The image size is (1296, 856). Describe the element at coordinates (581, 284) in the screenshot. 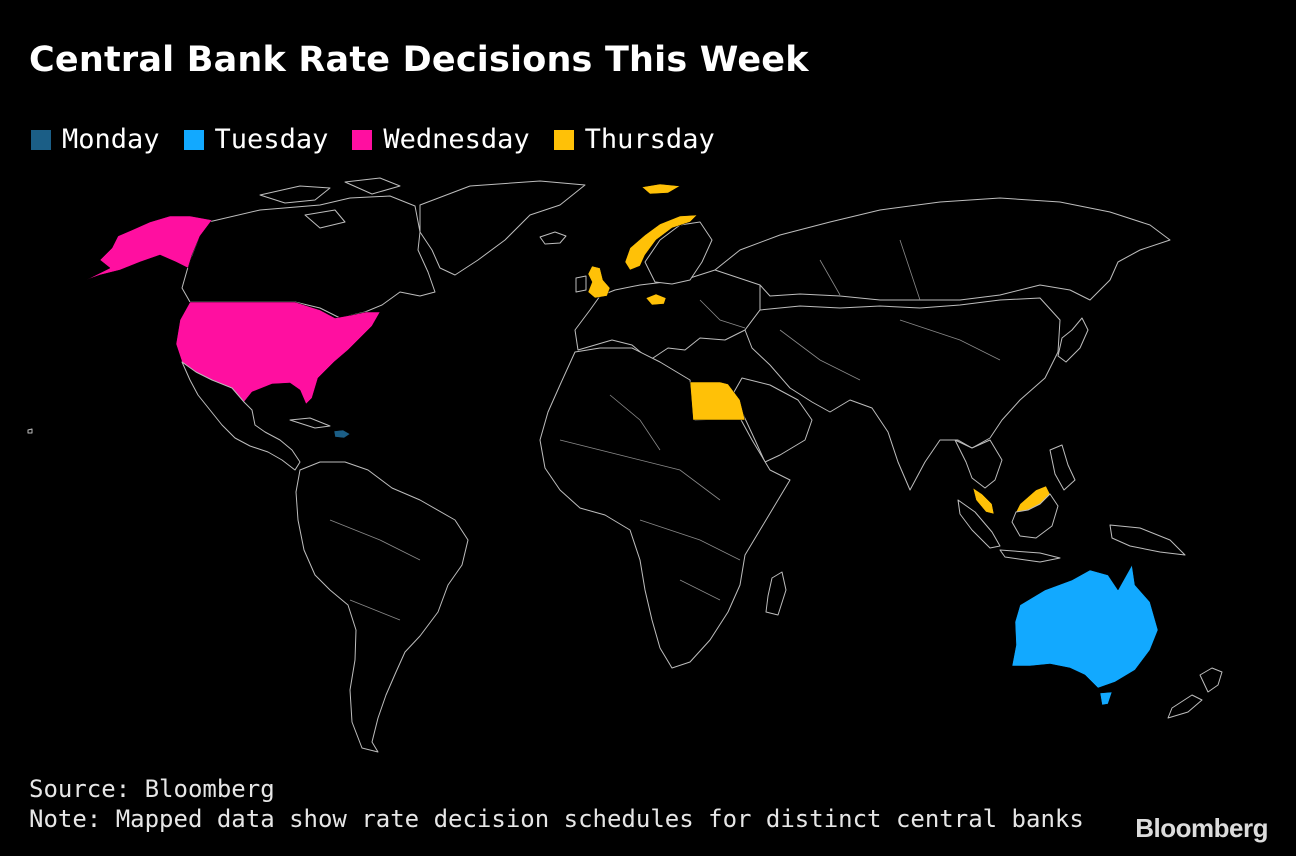

I see `ireland` at that location.